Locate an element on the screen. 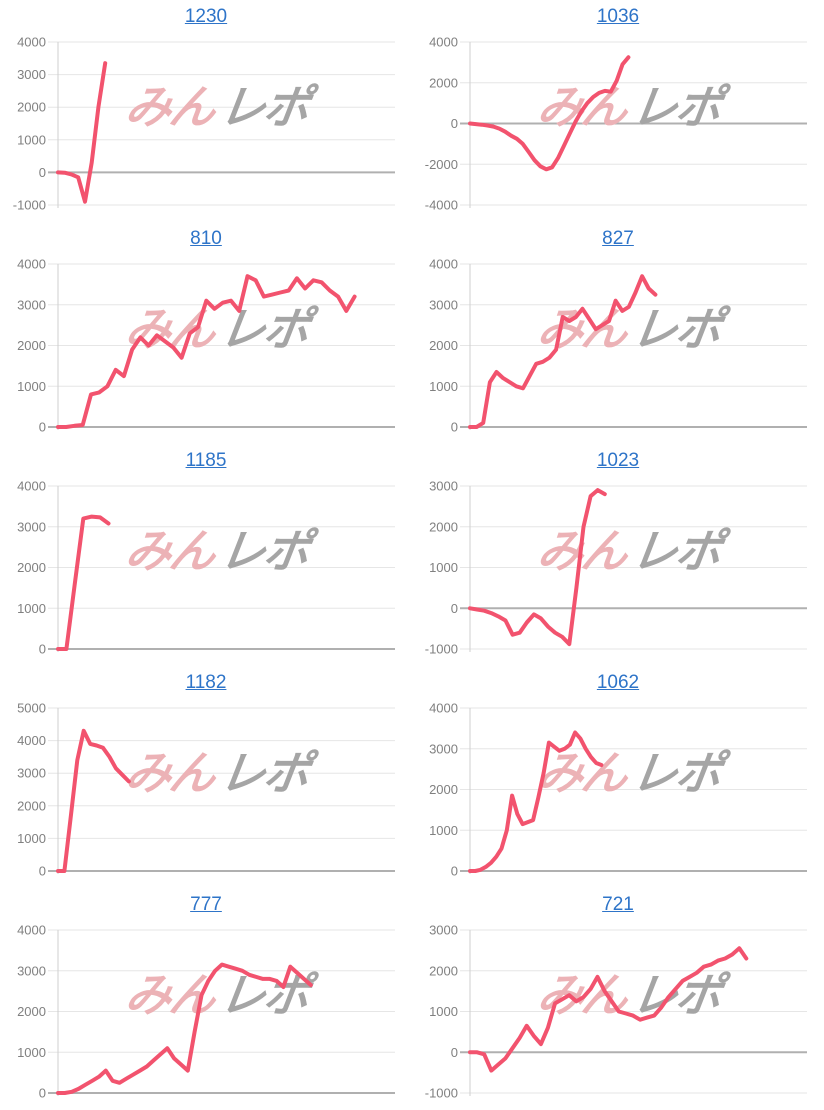 The width and height of the screenshot is (824, 1110). chart-title-link: 810 is located at coordinates (206, 238).